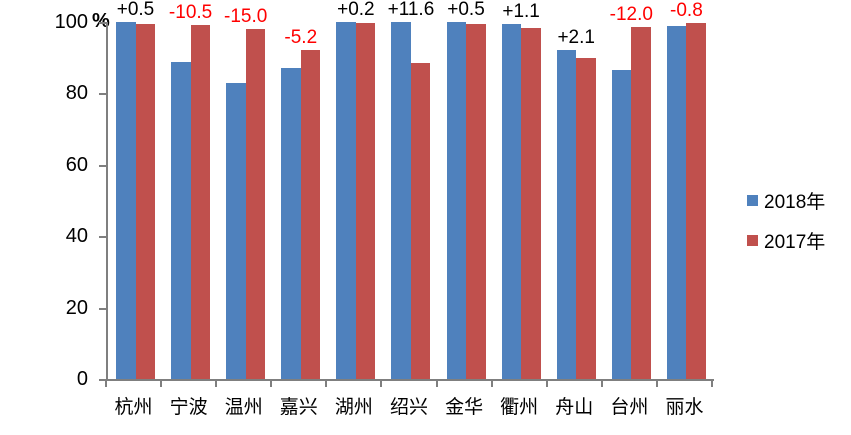 The image size is (851, 435). Describe the element at coordinates (411, 10) in the screenshot. I see `point-label: +11.6` at that location.